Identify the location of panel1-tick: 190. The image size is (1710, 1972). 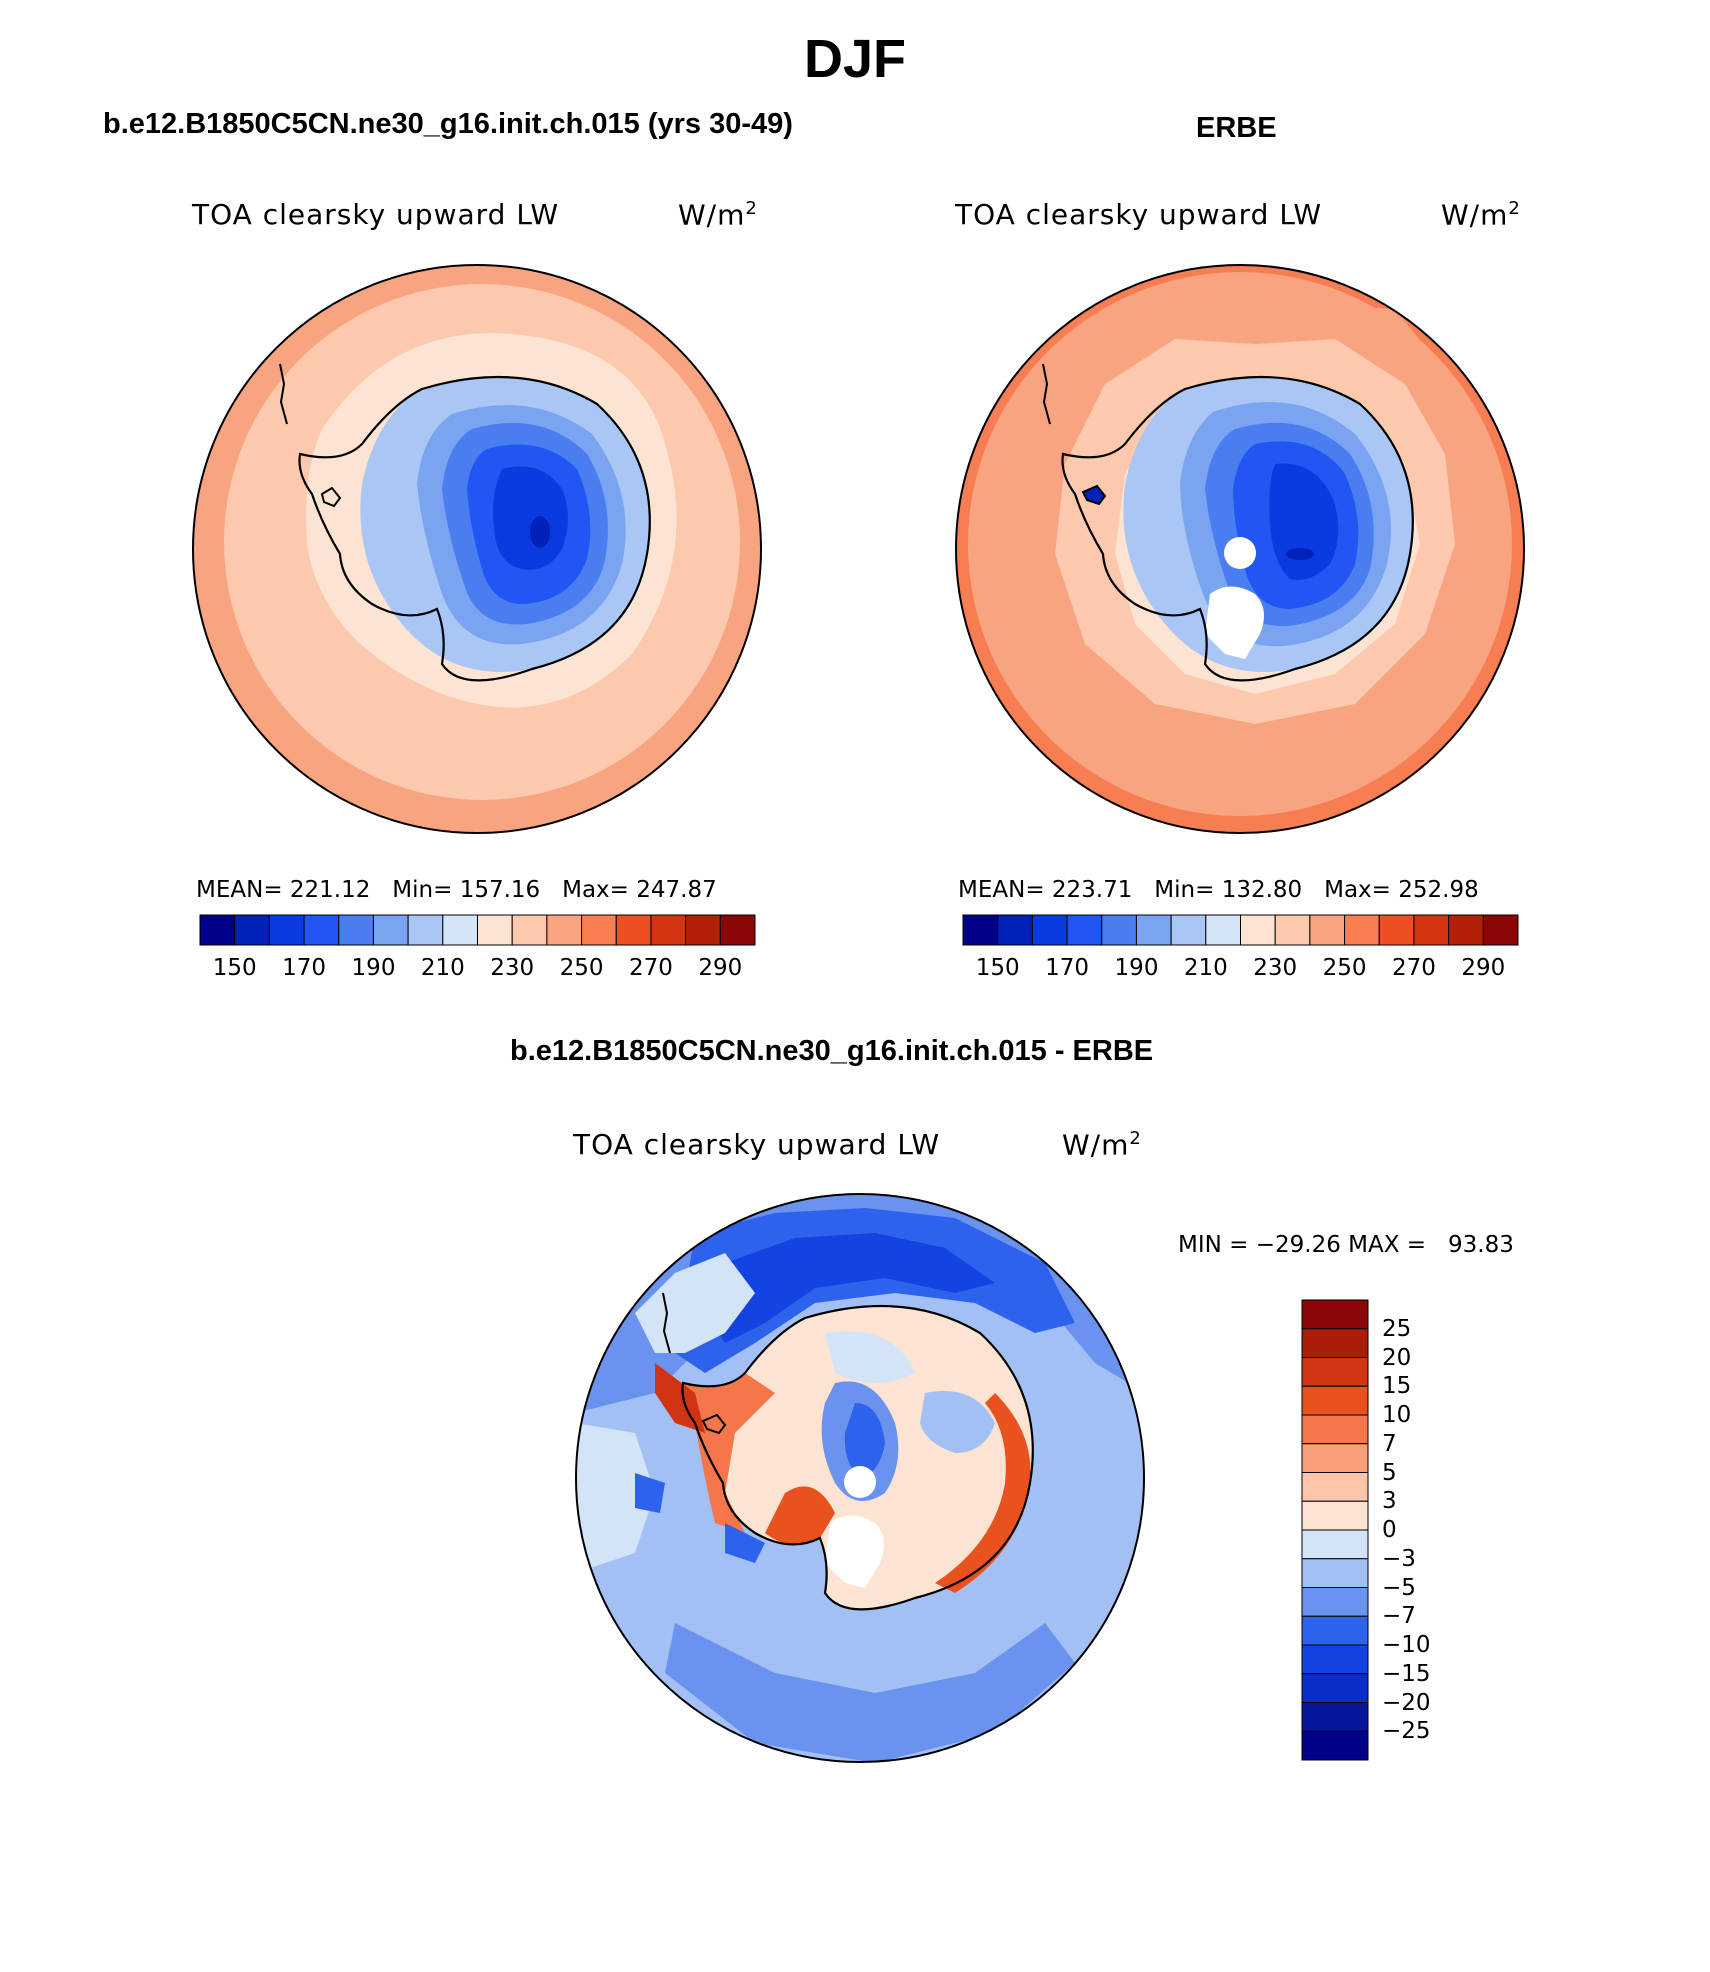
(373, 968).